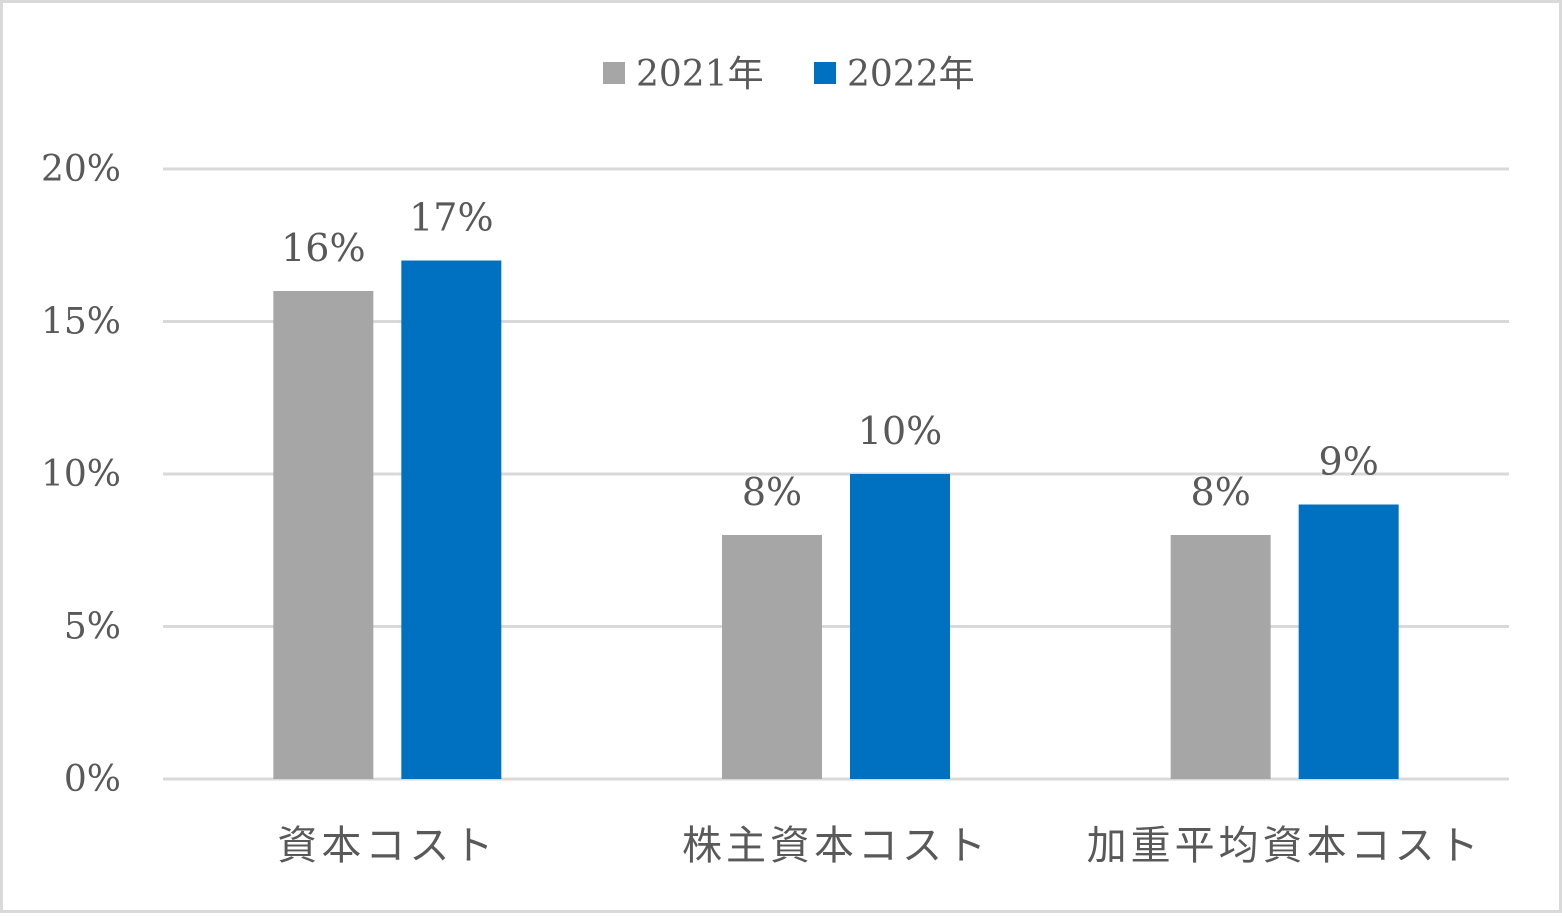 This screenshot has height=916, width=1562. Describe the element at coordinates (1285, 846) in the screenshot. I see `category-label: 加重平均資本コスト` at that location.